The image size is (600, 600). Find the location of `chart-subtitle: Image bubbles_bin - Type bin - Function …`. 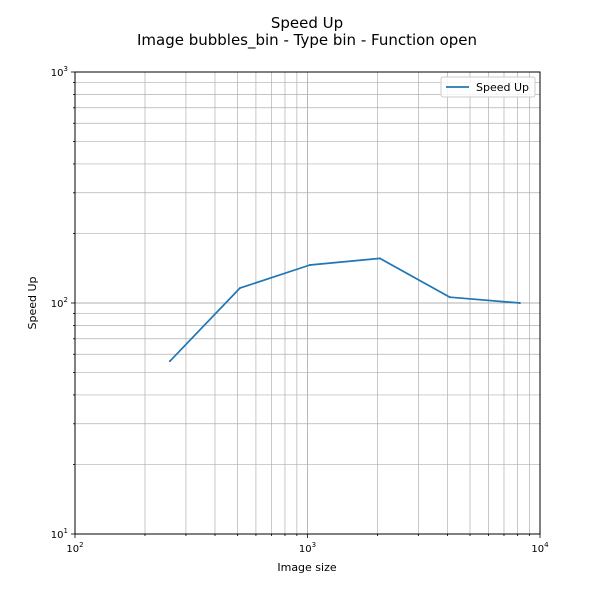

chart-subtitle: Image bubbles_bin - Type bin - Function … is located at coordinates (307, 40).